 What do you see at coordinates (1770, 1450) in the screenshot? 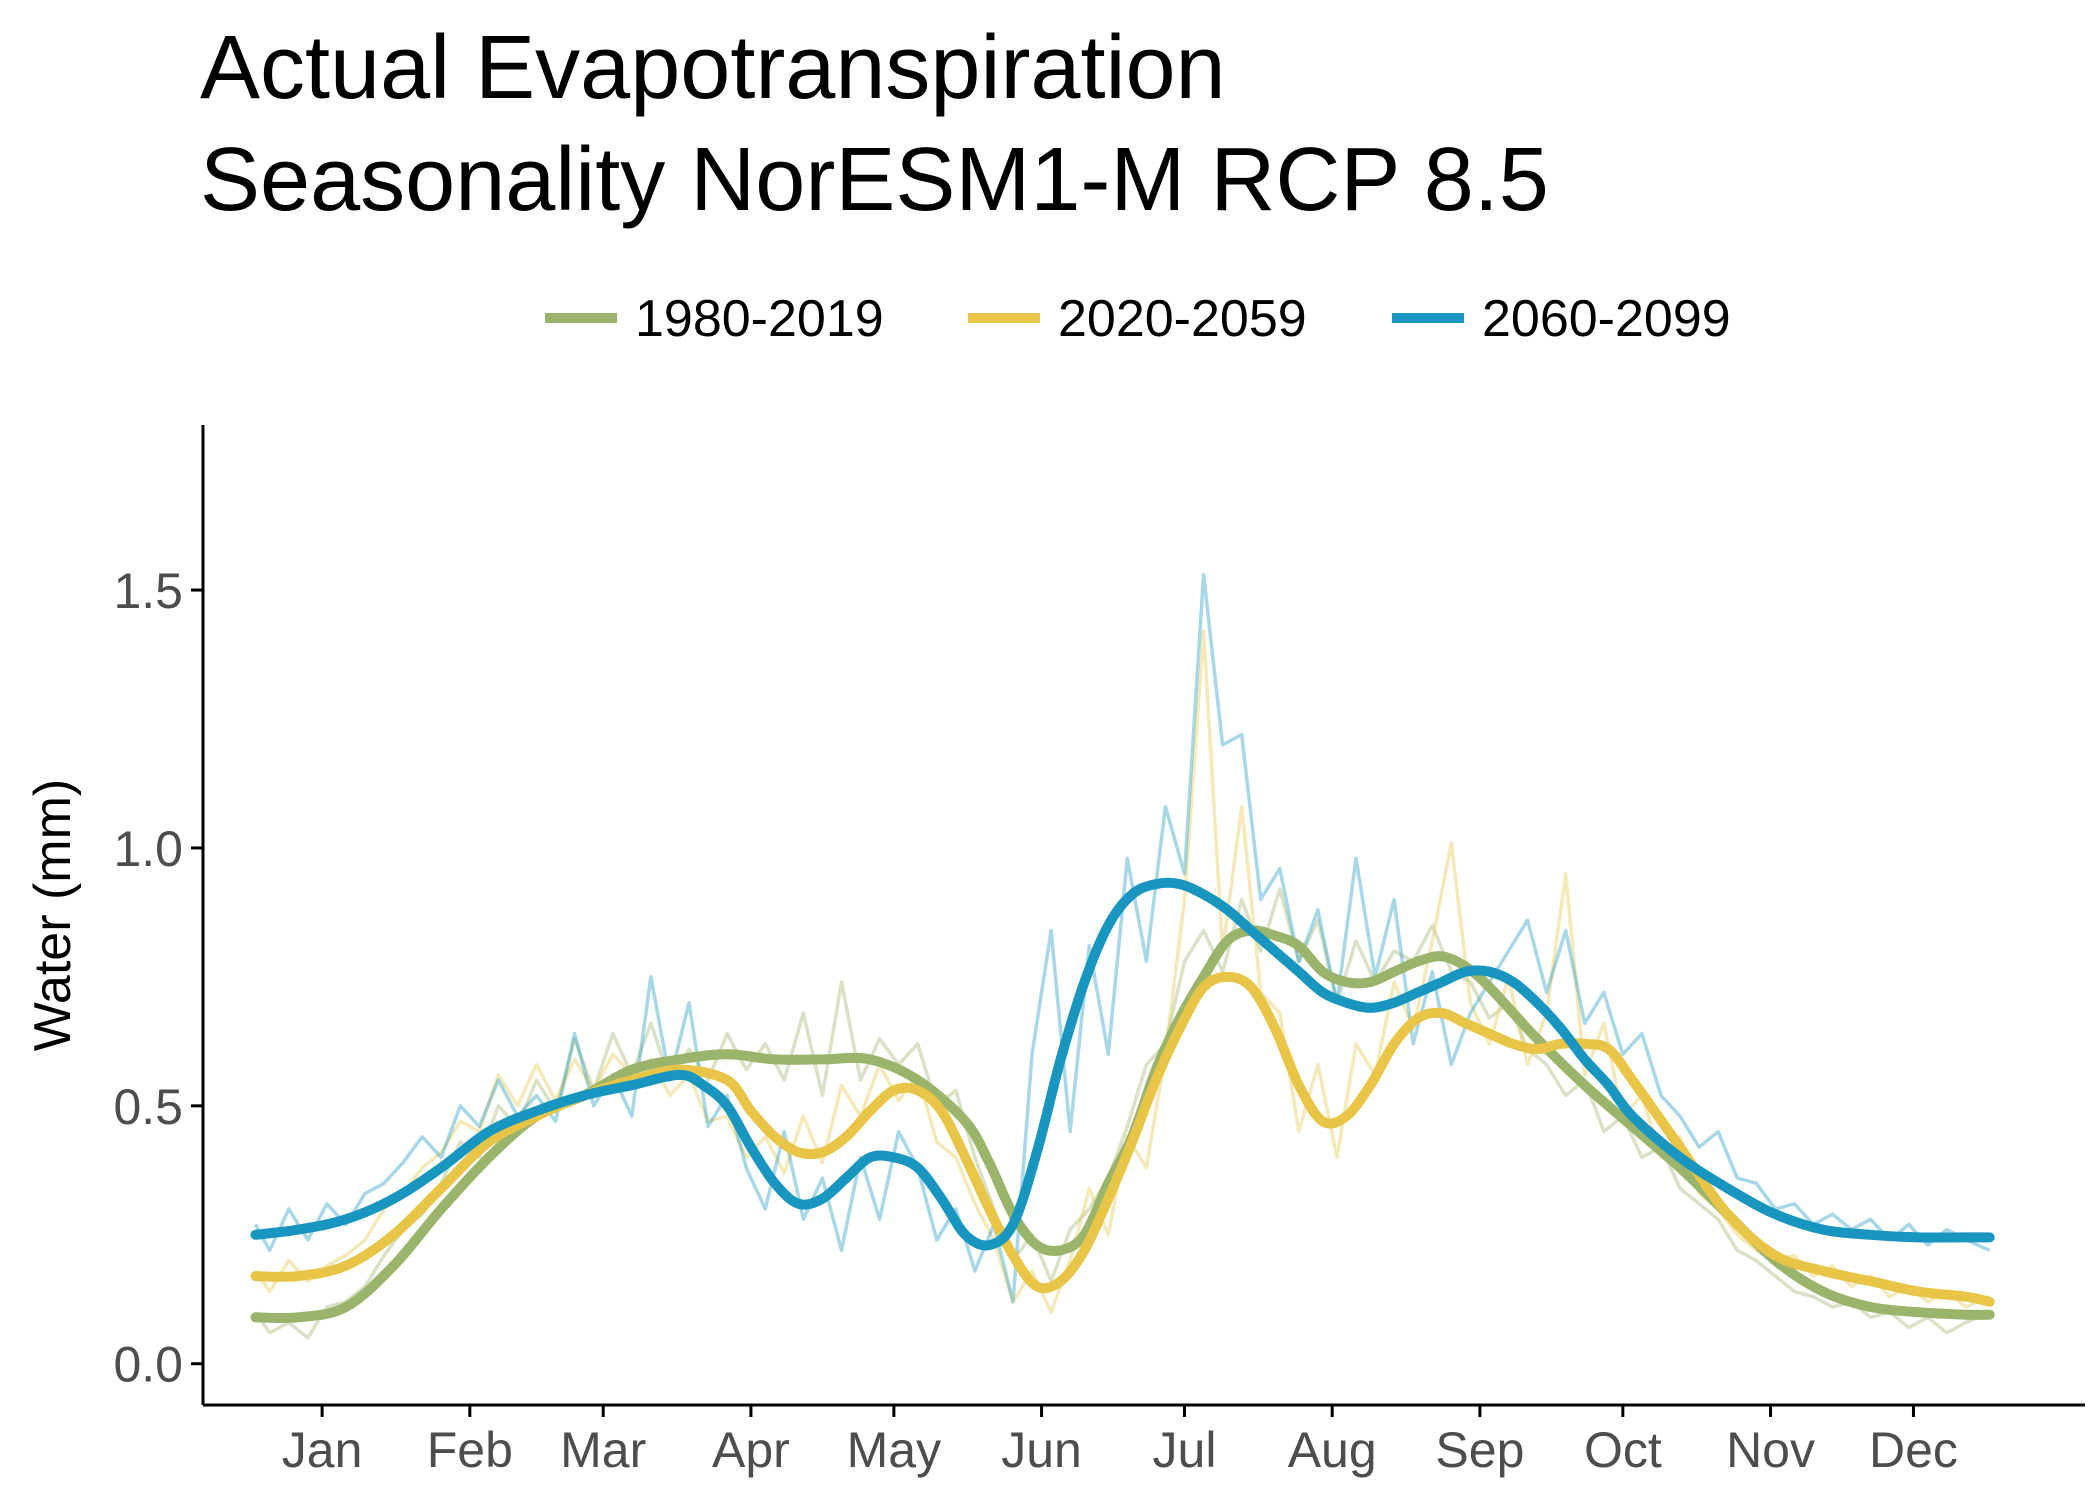
I see `x-tick-label: Nov` at bounding box center [1770, 1450].